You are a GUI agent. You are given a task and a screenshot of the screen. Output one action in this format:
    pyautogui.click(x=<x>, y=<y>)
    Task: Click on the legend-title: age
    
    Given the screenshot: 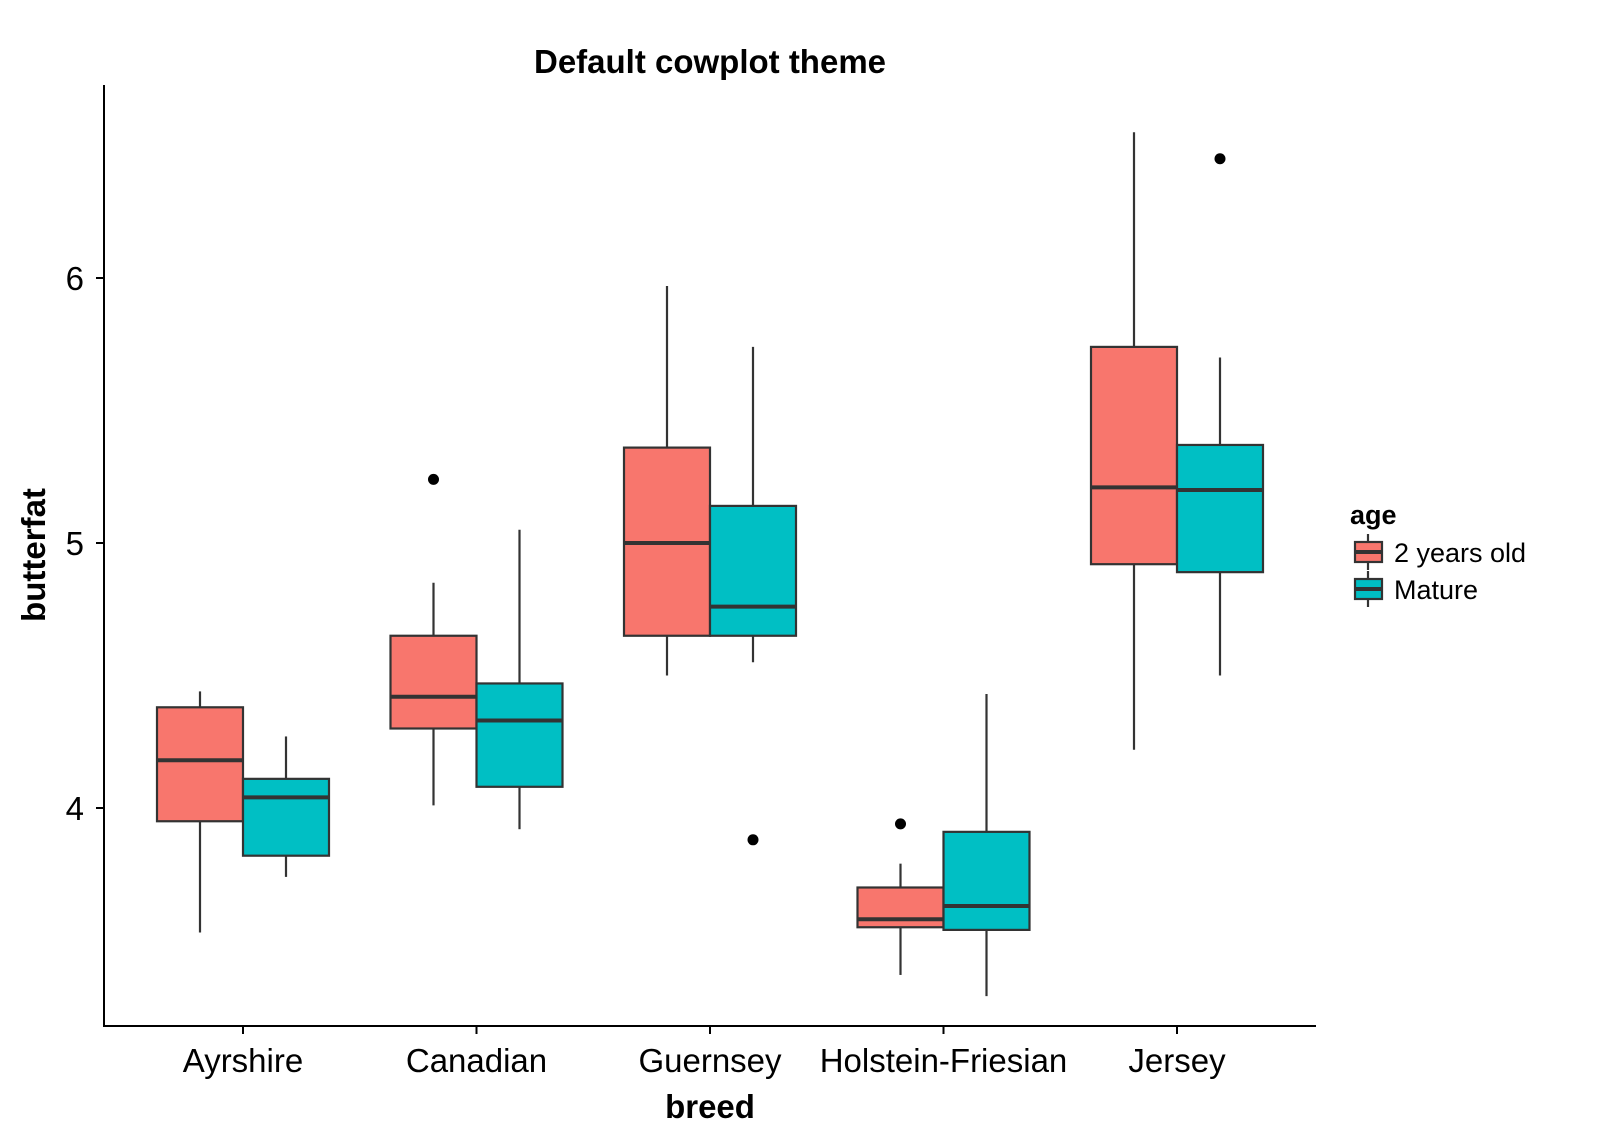 What is the action you would take?
    pyautogui.click(x=1373, y=515)
    